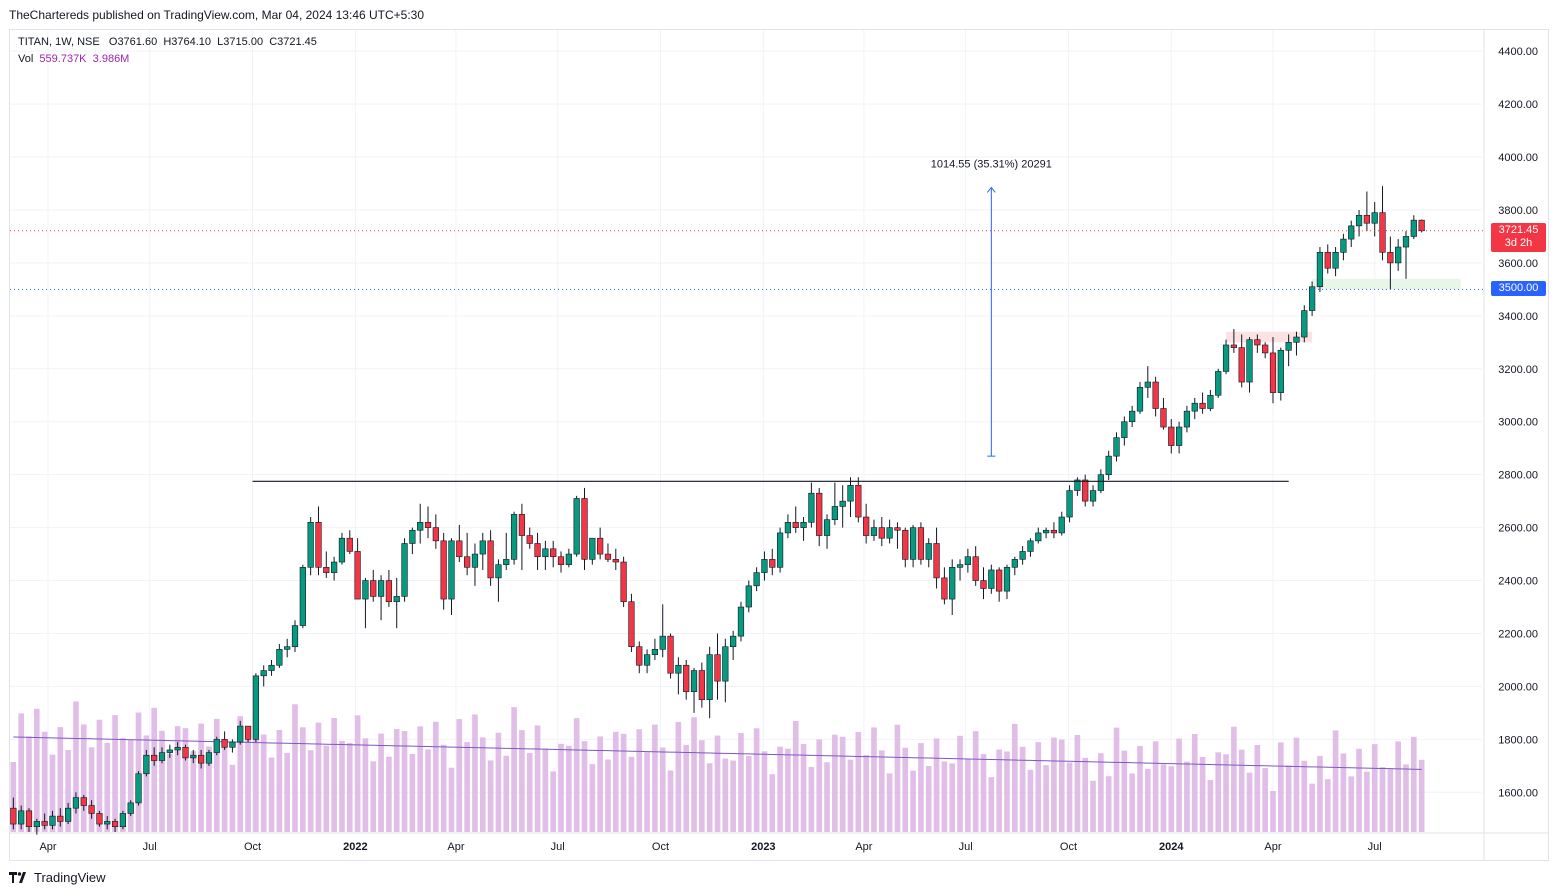  Describe the element at coordinates (1518, 529) in the screenshot. I see `y-tick-label: 2600.00` at that location.